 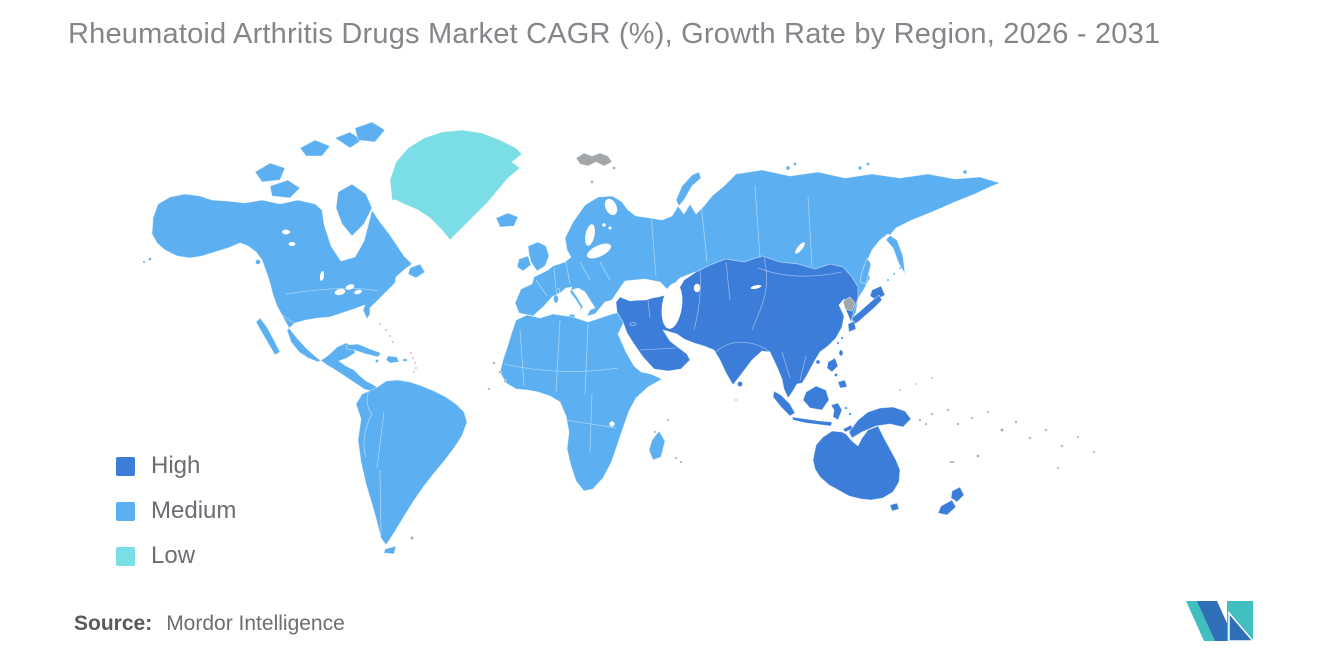 What do you see at coordinates (965, 172) in the screenshot?
I see `map-region-wrangel-island` at bounding box center [965, 172].